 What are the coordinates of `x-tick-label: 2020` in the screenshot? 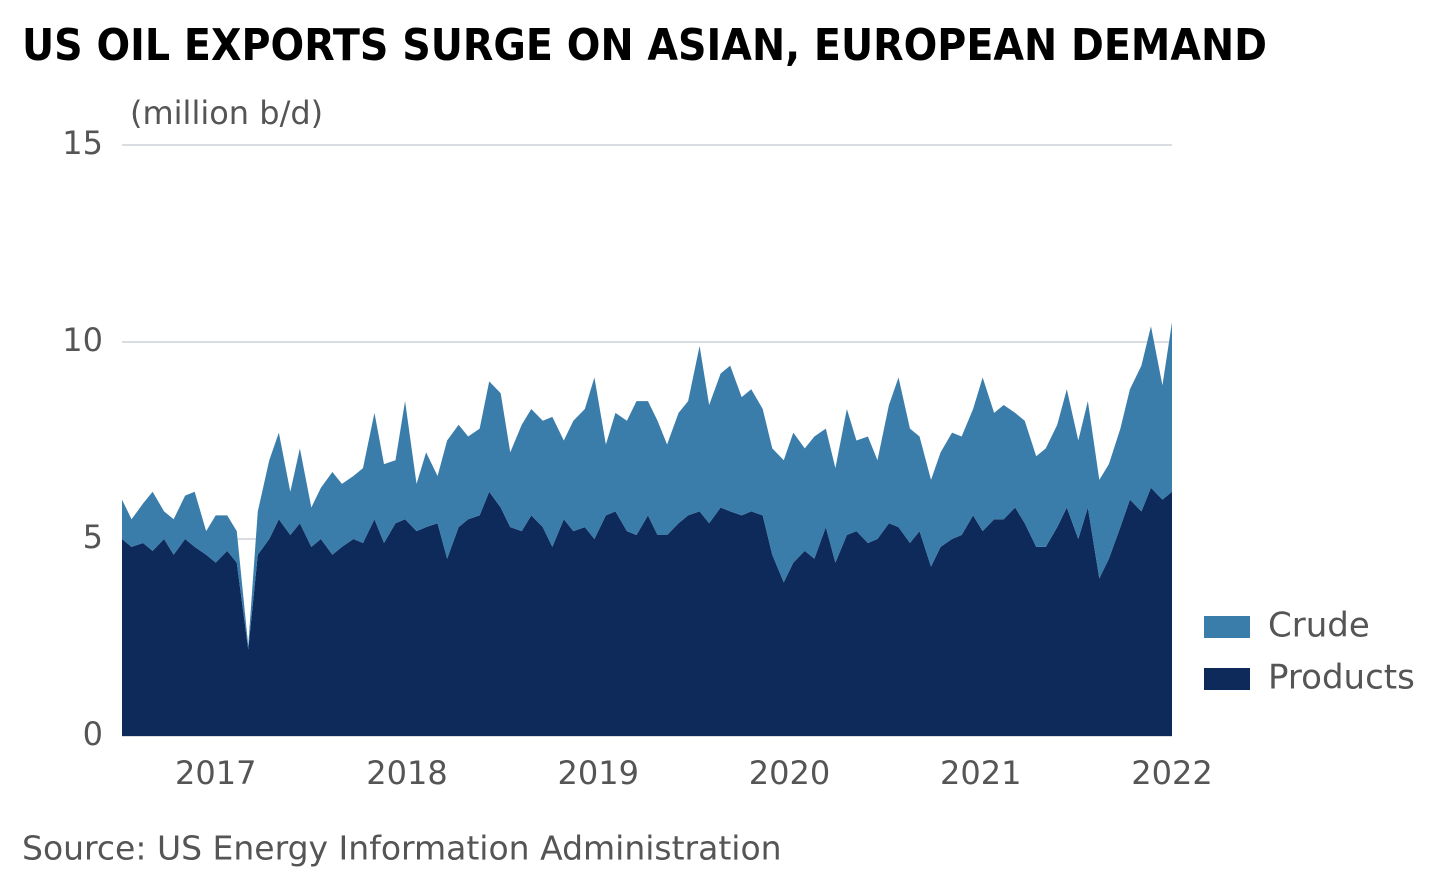 It's located at (789, 773).